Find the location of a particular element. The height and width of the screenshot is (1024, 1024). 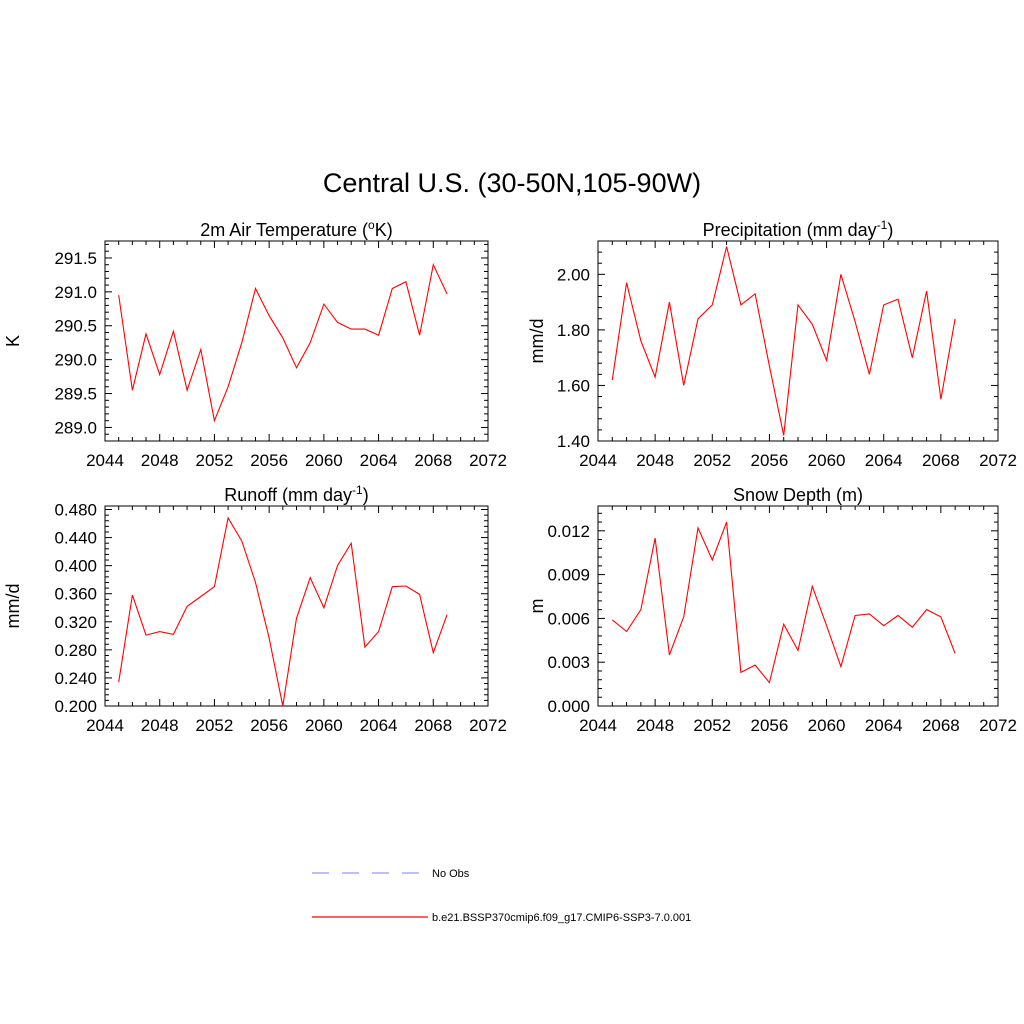

y-tick-label: 289.5 is located at coordinates (75, 394).